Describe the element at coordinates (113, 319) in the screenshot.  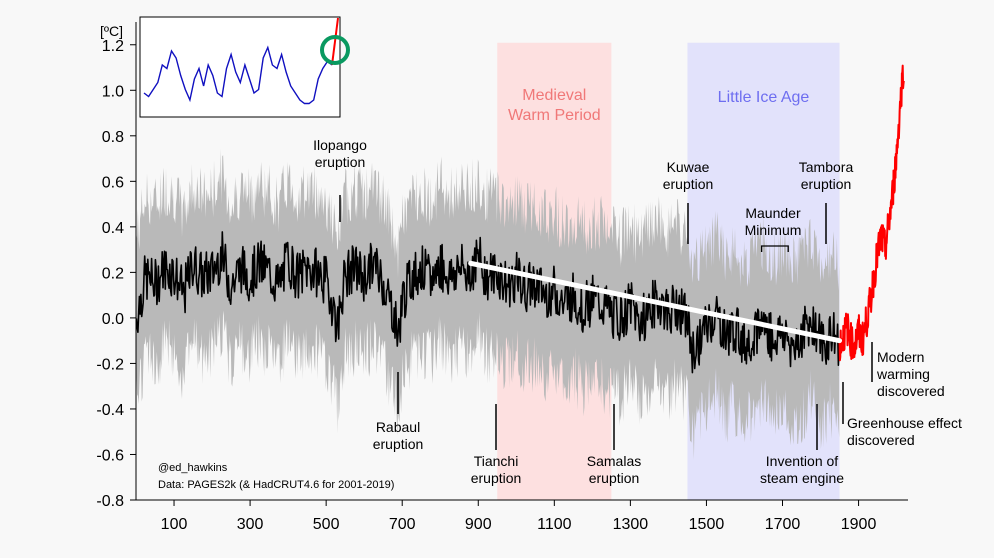
I see `y-tick-label: 0.0` at that location.